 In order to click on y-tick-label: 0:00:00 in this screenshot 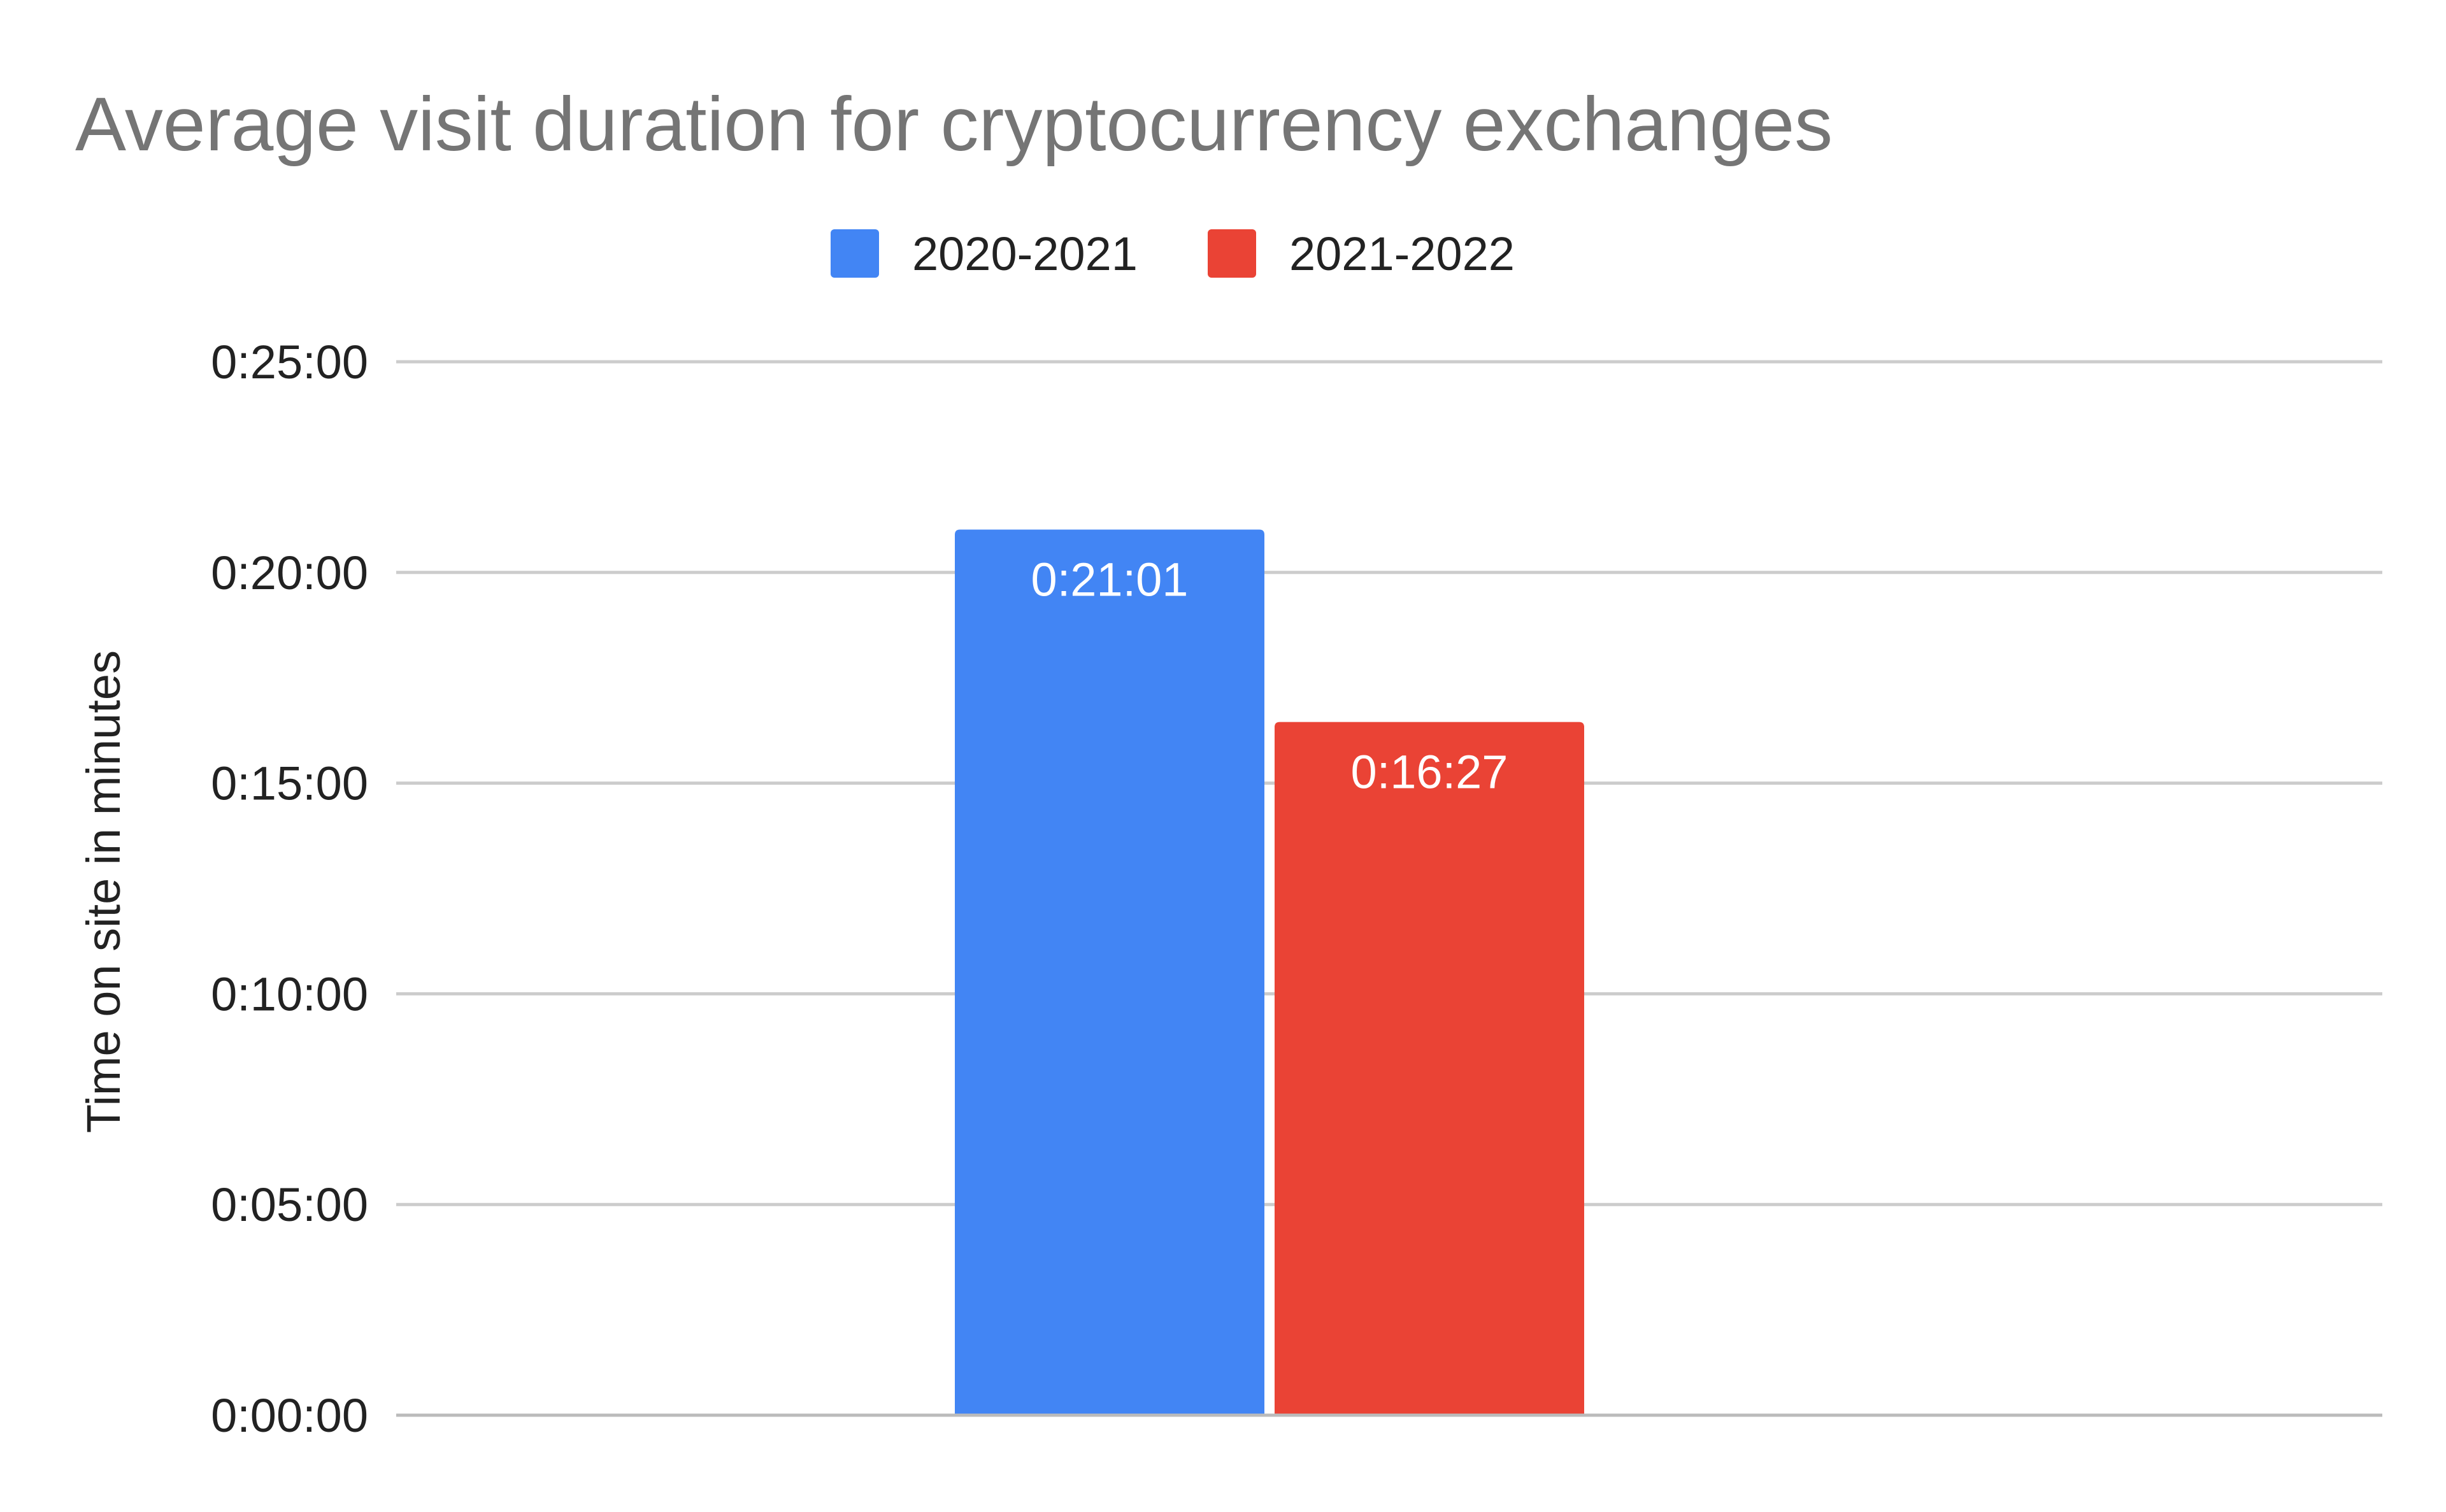, I will do `click(289, 1415)`.